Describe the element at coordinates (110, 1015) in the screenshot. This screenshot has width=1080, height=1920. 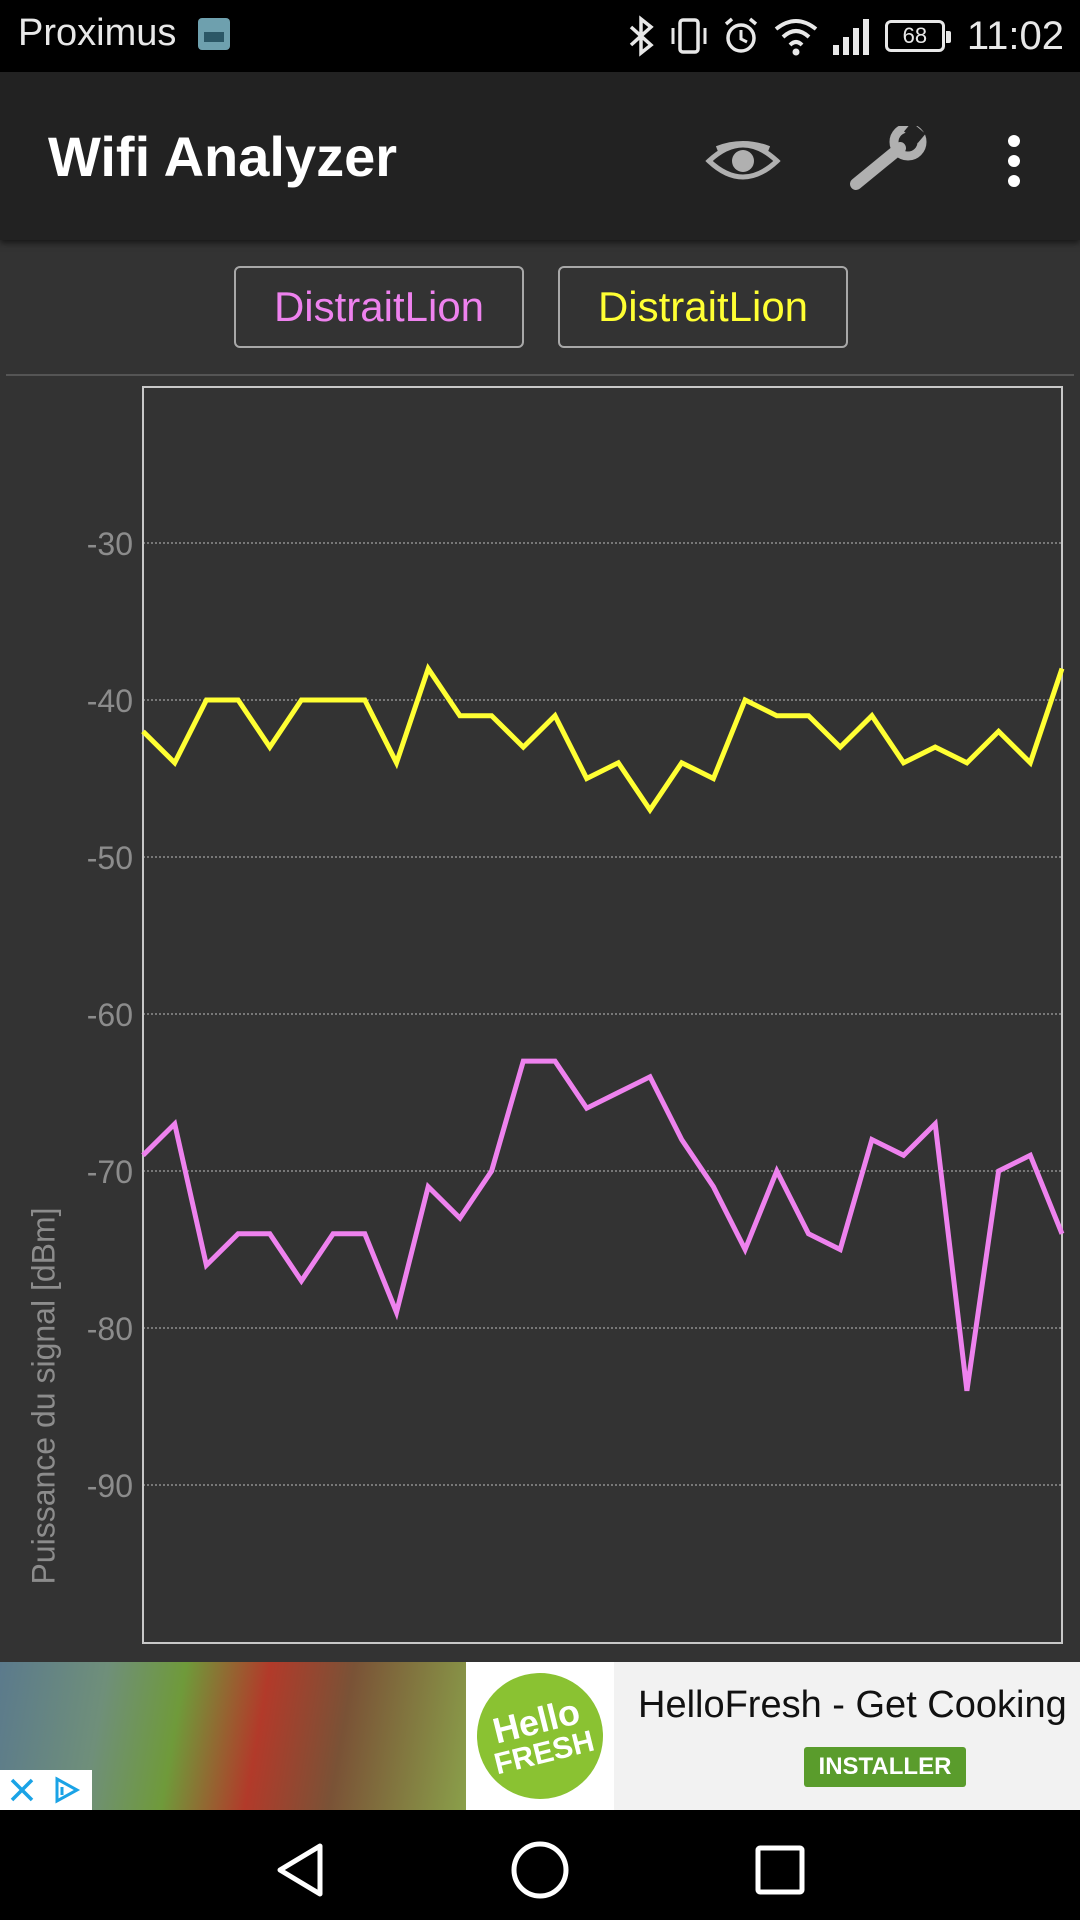
I see `y-tick-label: -60` at that location.